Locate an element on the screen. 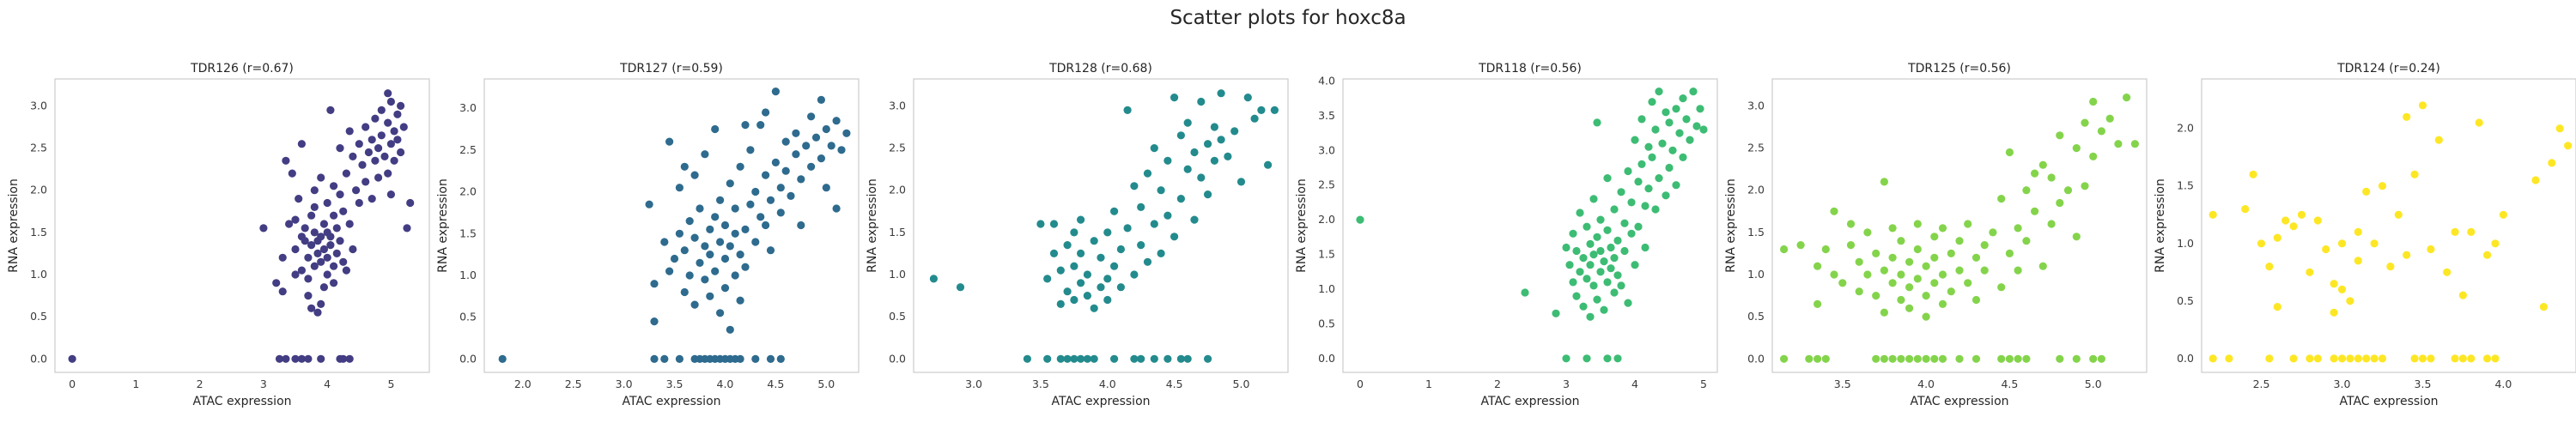 Image resolution: width=2576 pixels, height=429 pixels. y-tick-label: 0.0 is located at coordinates (897, 358).